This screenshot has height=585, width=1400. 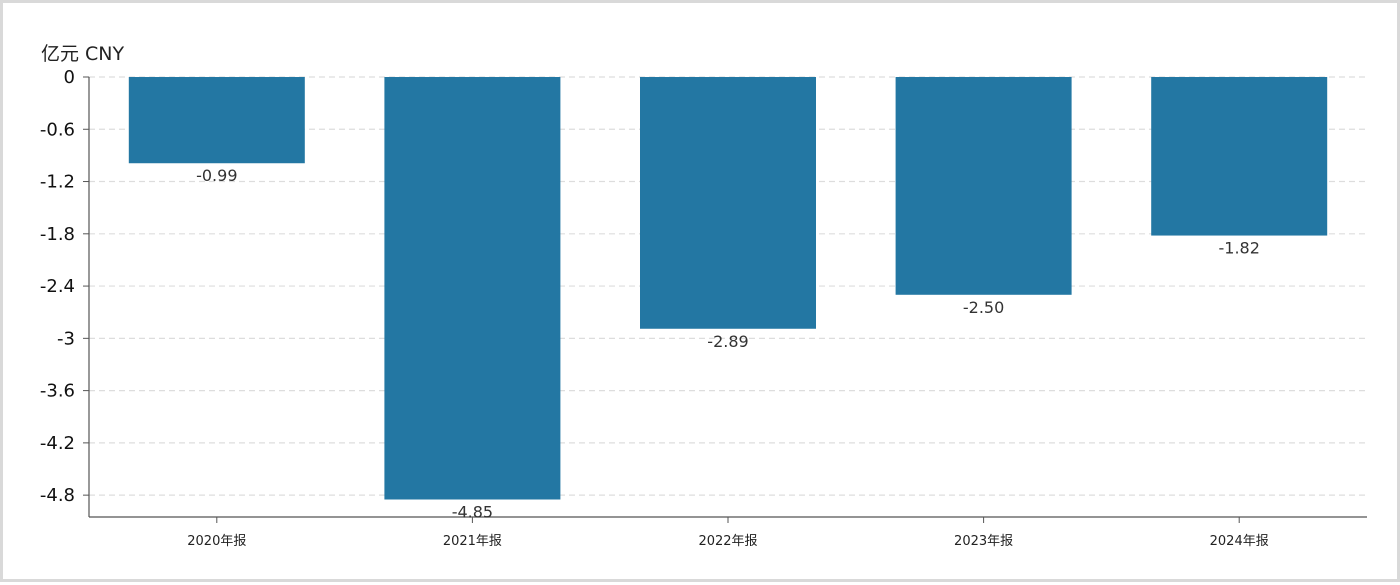 I want to click on x-tick-label: 2024年报, so click(x=1239, y=541).